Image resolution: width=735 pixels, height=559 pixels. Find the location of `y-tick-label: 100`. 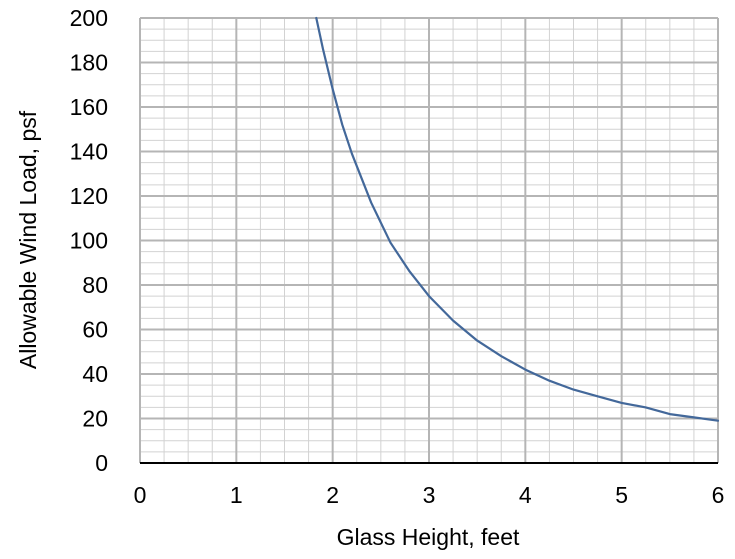

y-tick-label: 100 is located at coordinates (89, 241).